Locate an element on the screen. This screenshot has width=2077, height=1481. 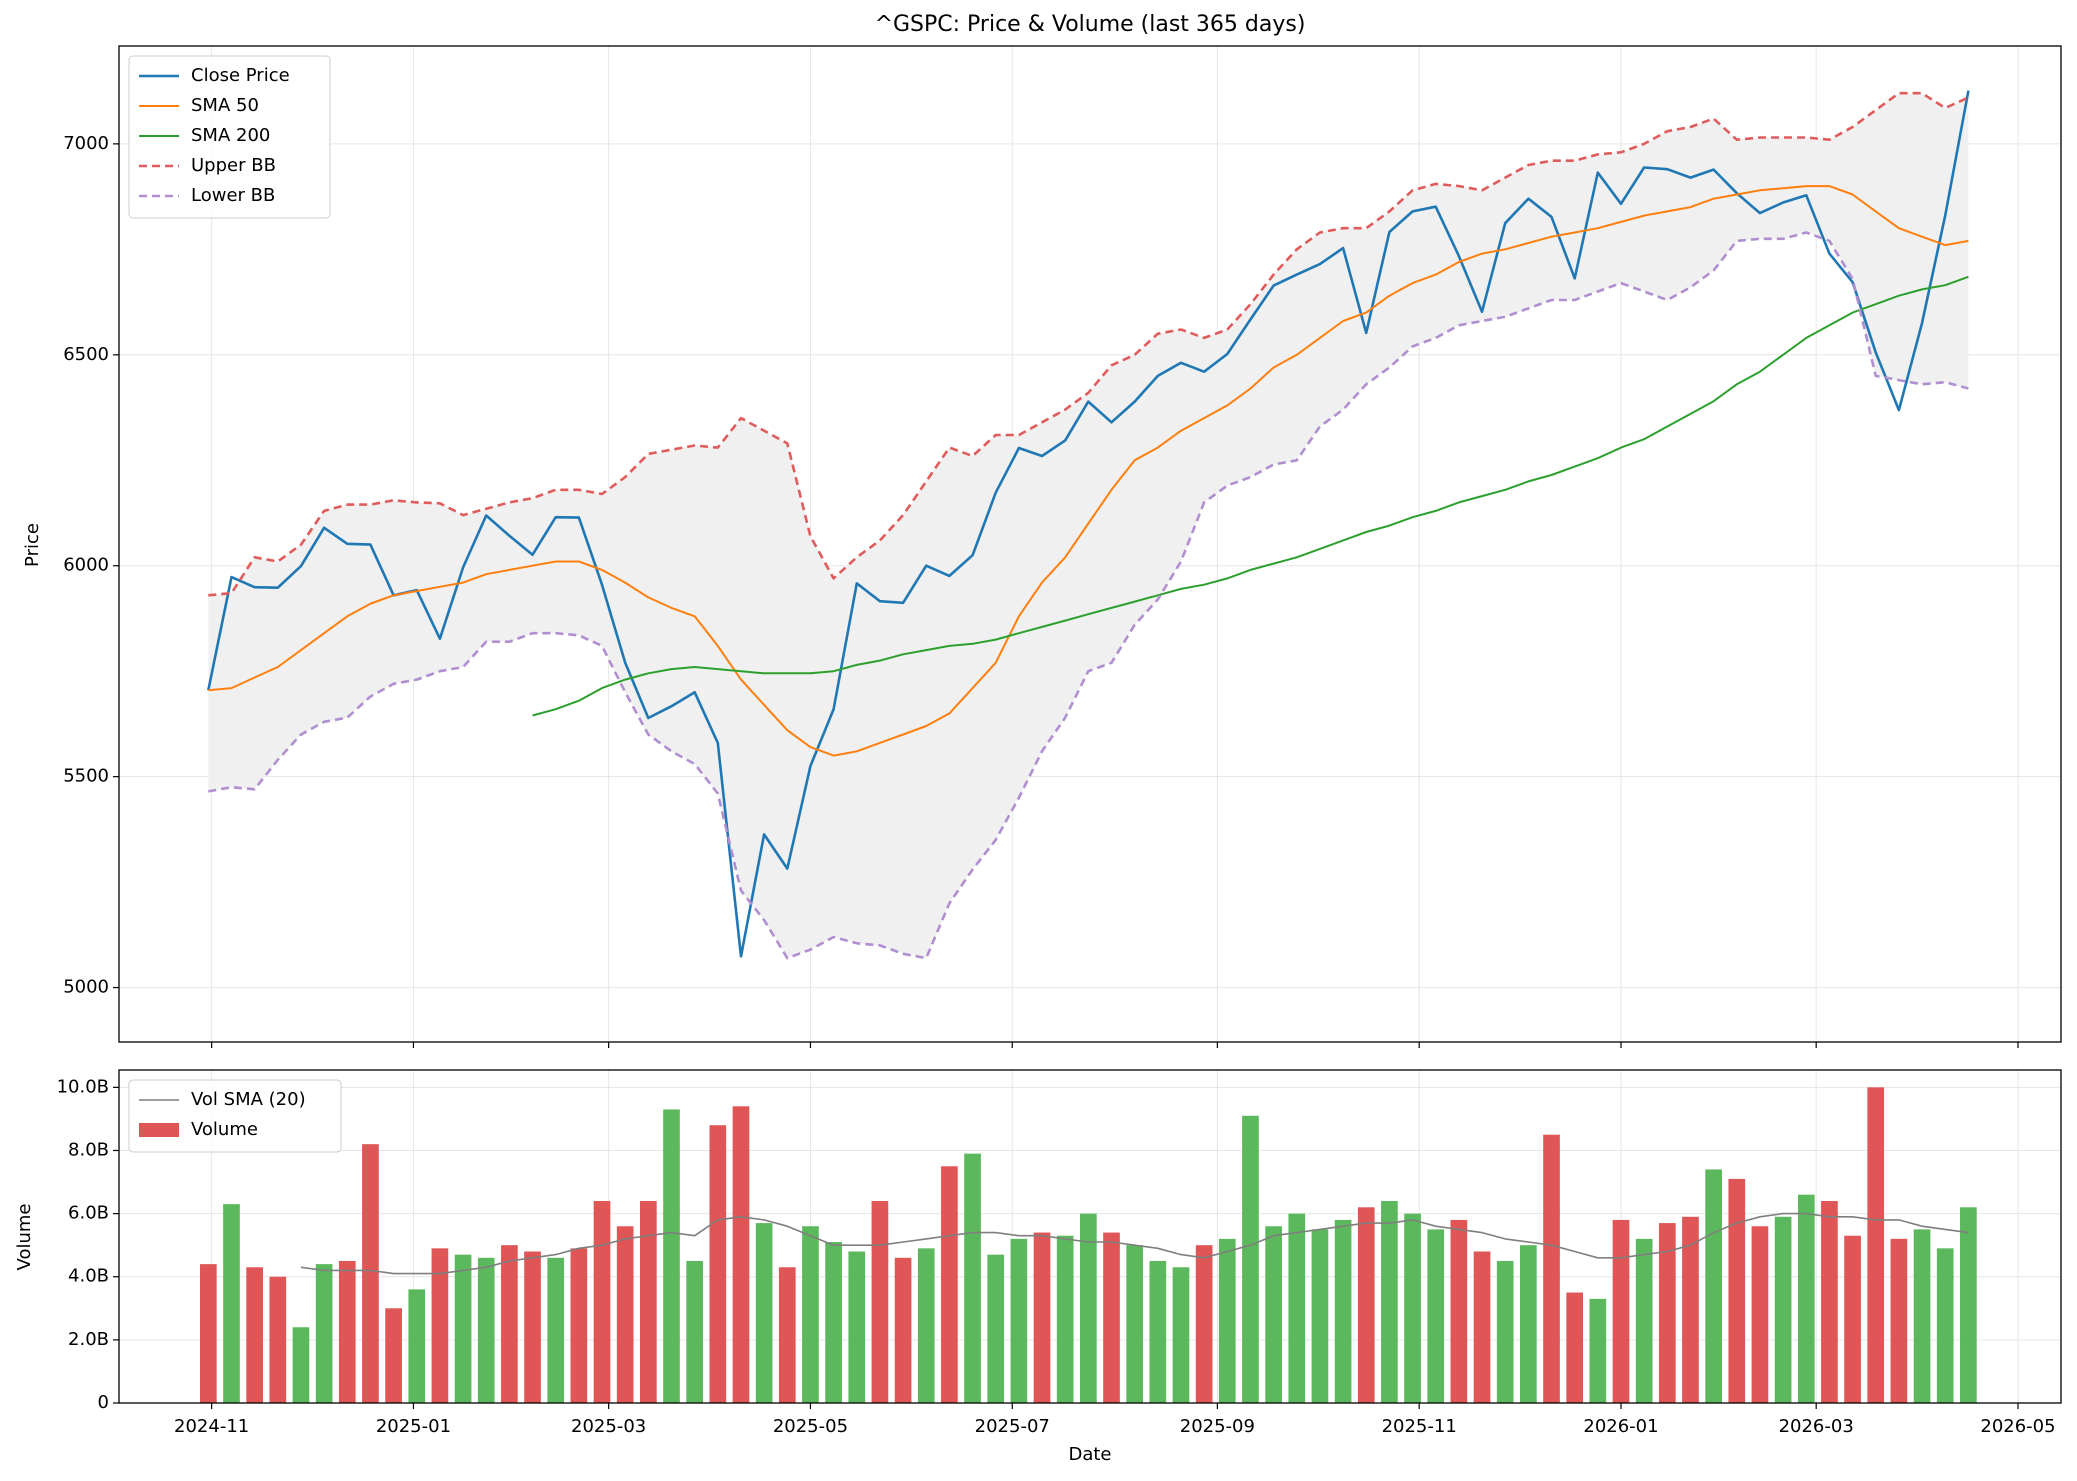
legend-label: Volume is located at coordinates (224, 1129).